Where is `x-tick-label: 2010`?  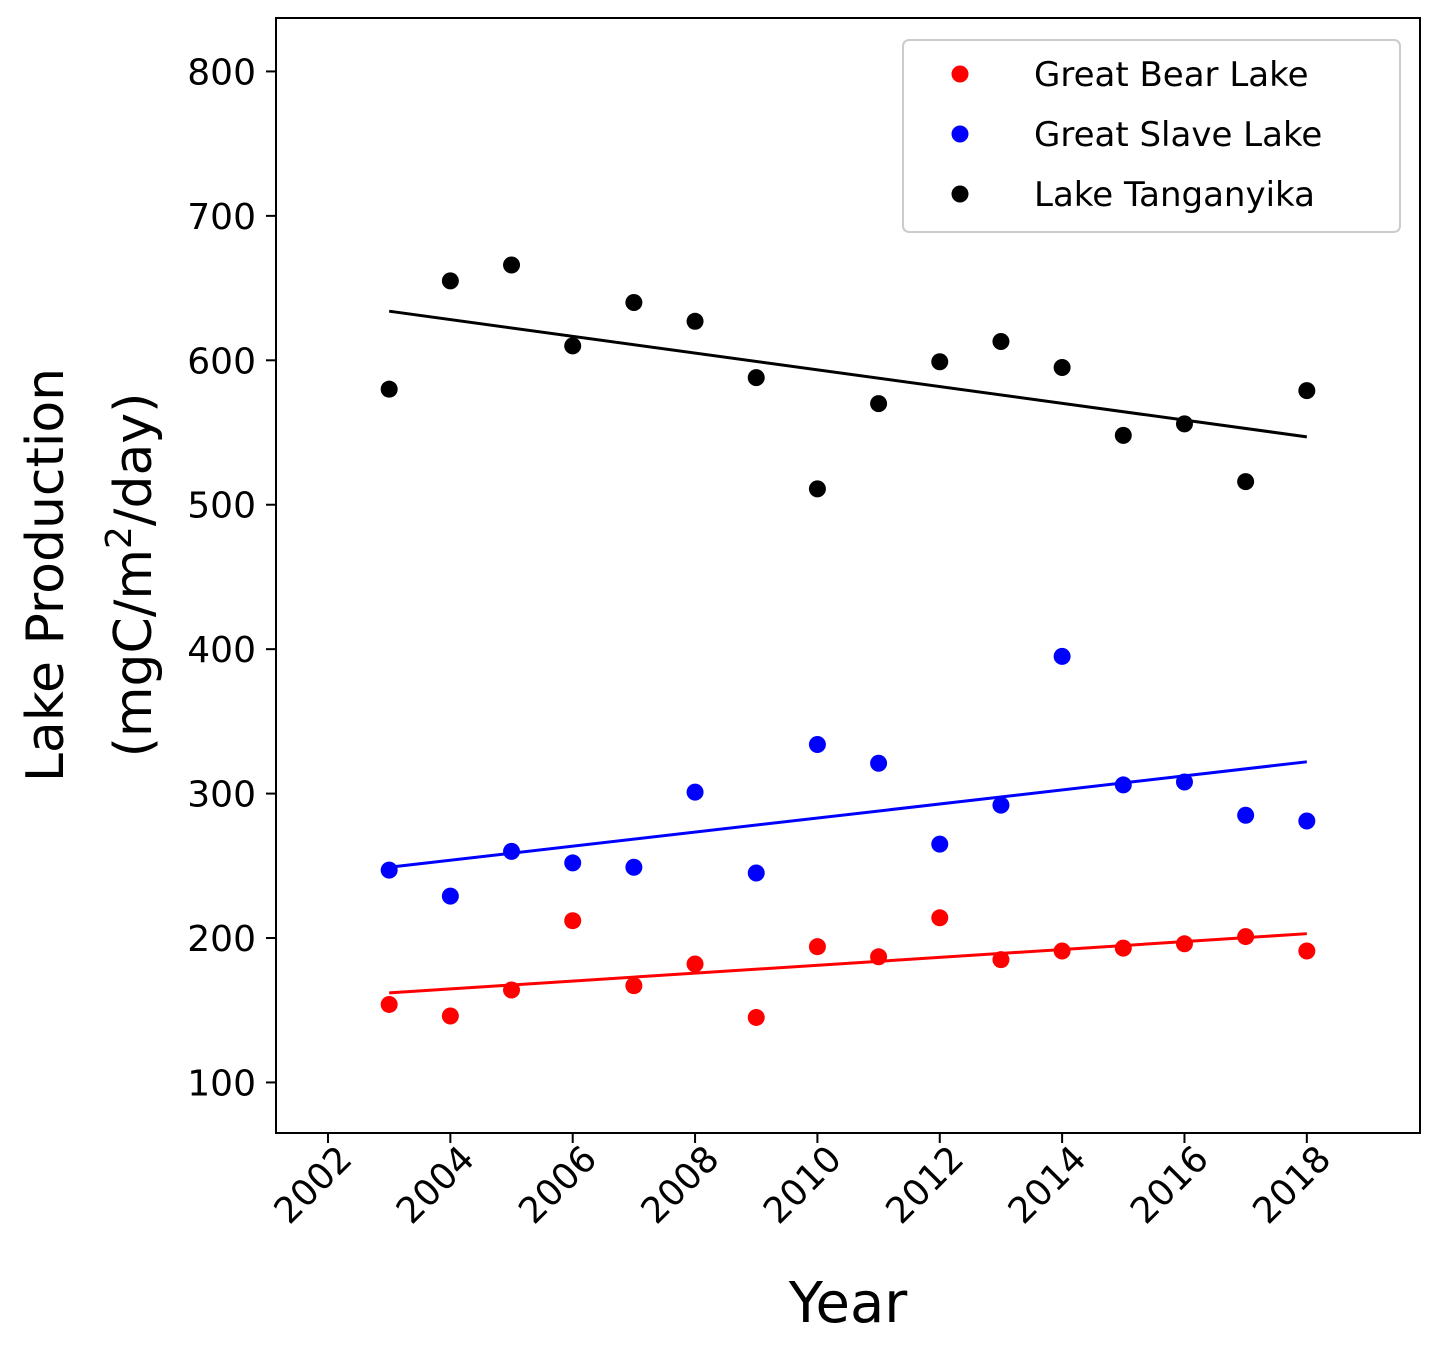
x-tick-label: 2010 is located at coordinates (803, 1185).